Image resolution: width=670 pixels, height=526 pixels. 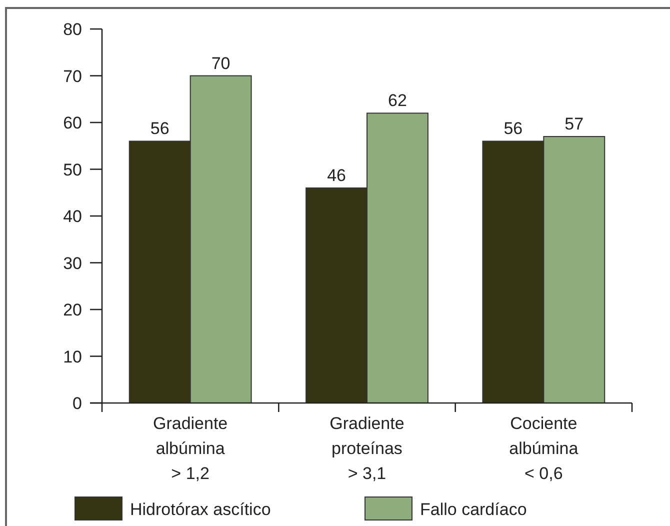 What do you see at coordinates (200, 509) in the screenshot?
I see `legend-label: Hidrotórax ascítico` at bounding box center [200, 509].